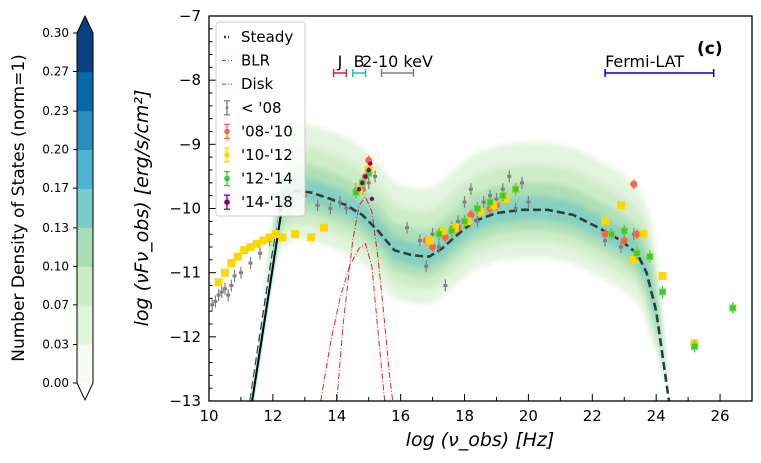 The width and height of the screenshot is (761, 463). Describe the element at coordinates (190, 144) in the screenshot. I see `y-tick-label: −9` at that location.